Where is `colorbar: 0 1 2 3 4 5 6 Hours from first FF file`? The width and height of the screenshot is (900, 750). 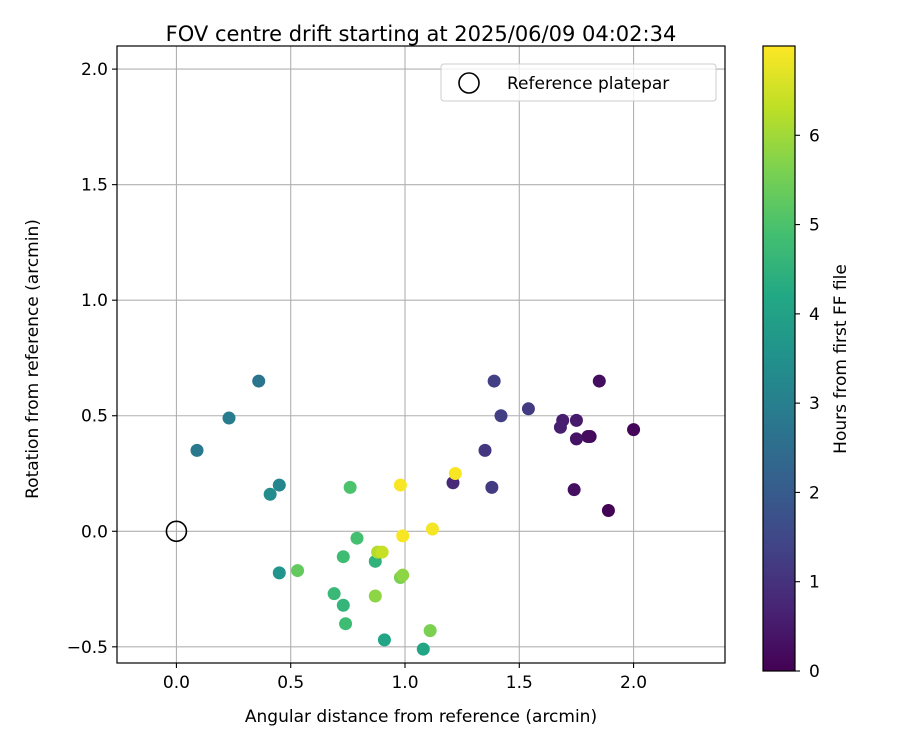 colorbar: 0 1 2 3 4 5 6 Hours from first FF file is located at coordinates (806, 363).